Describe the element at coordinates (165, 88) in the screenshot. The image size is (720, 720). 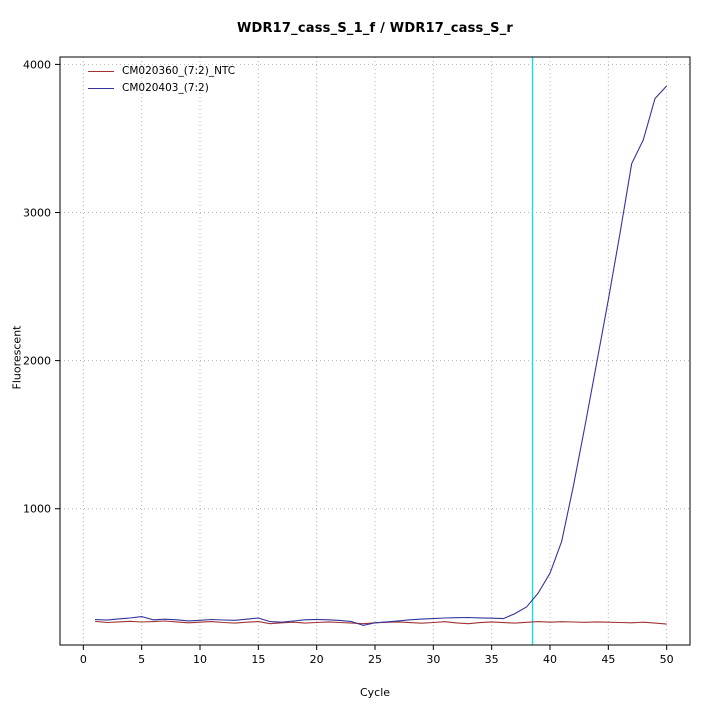
I see `legend-label-sample: CM020403_(7:2)` at that location.